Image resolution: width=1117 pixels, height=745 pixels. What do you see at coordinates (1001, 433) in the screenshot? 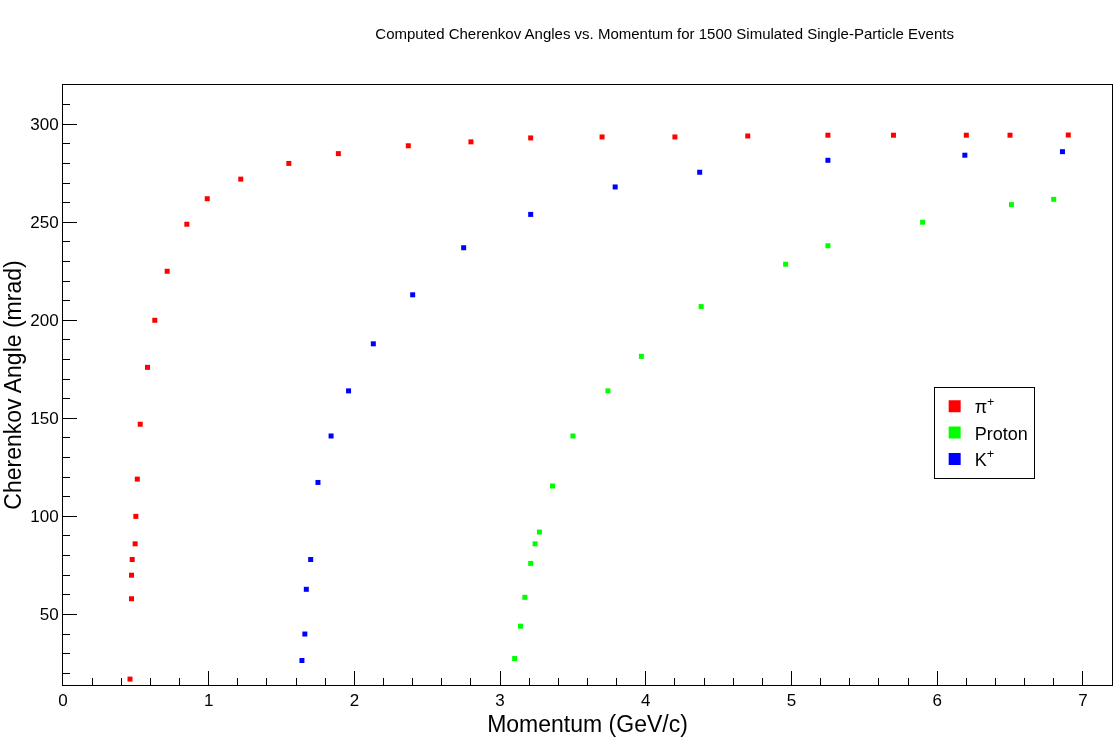
I see `legend-label: Proton` at bounding box center [1001, 433].